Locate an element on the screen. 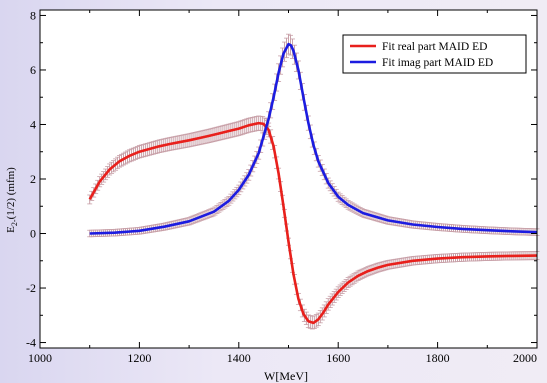  y-axis-label-sub: 2- is located at coordinates (14, 222).